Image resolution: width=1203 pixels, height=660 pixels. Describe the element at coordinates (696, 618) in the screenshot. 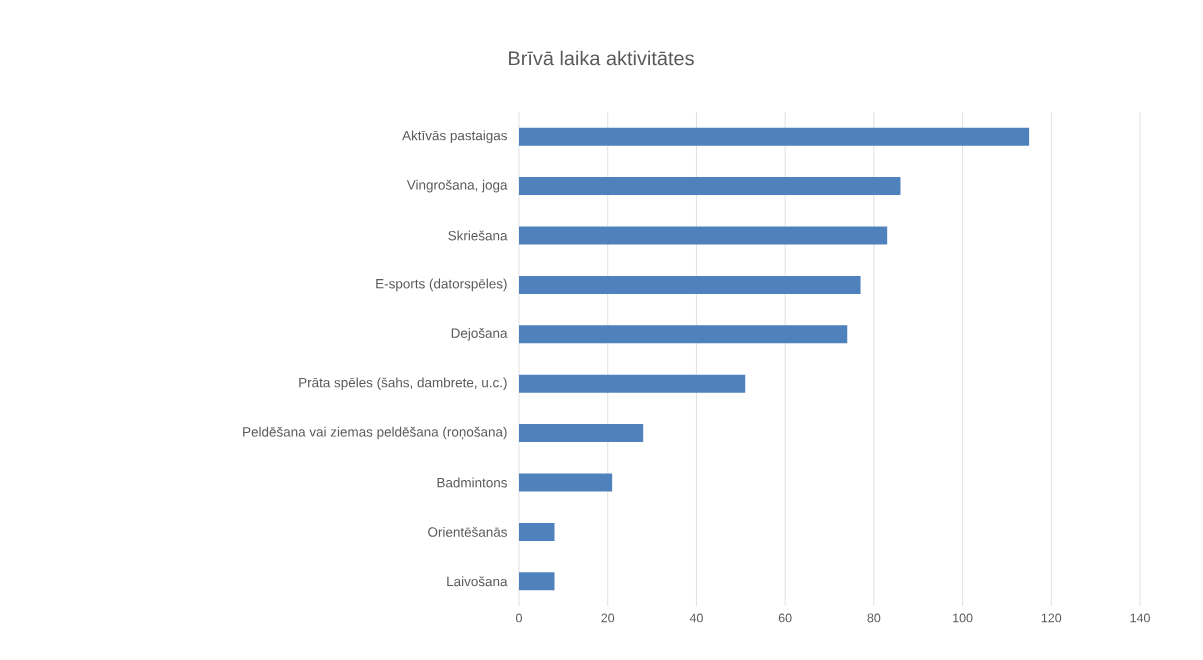

I see `x-tick-label: 40` at that location.